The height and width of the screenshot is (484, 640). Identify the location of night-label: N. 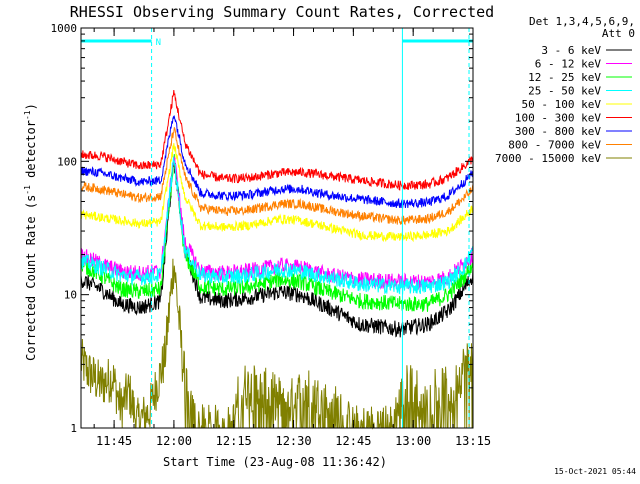
(158, 43).